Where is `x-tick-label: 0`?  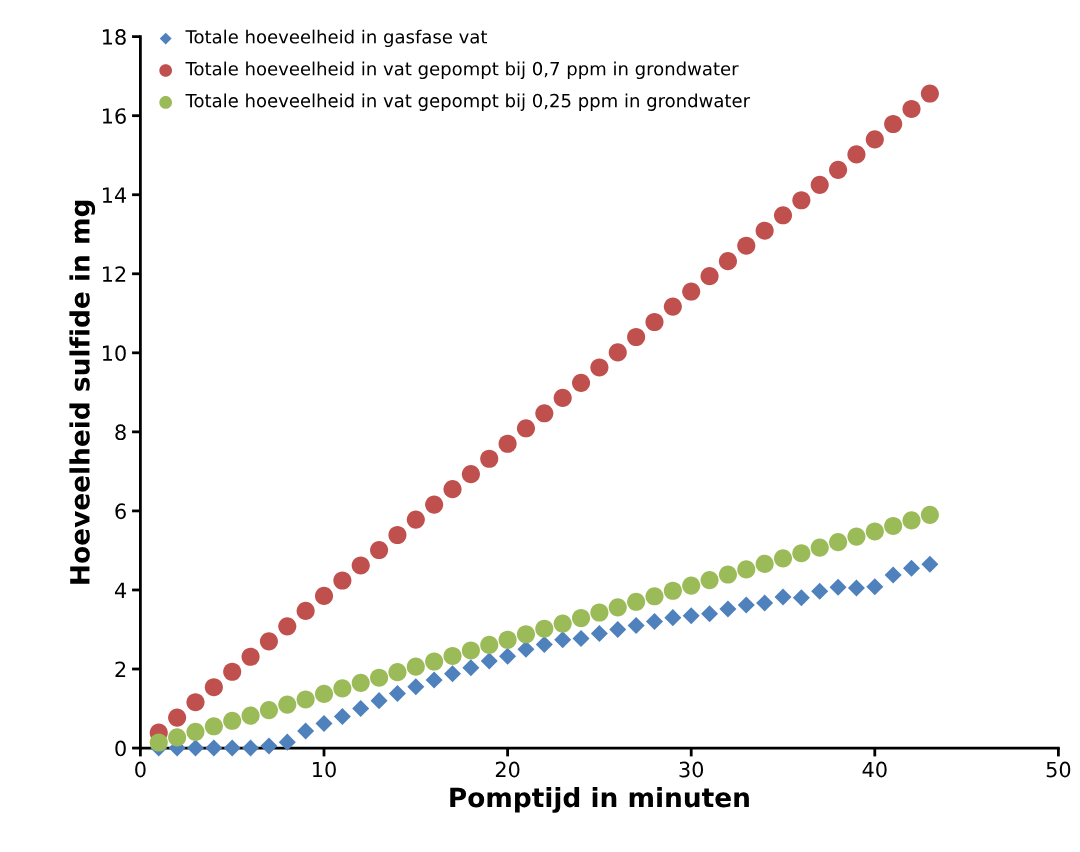 x-tick-label: 0 is located at coordinates (140, 769).